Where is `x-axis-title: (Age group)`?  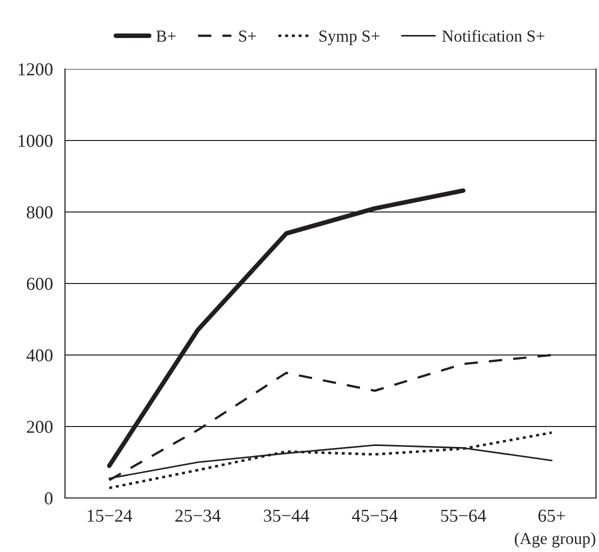
x-axis-title: (Age group) is located at coordinates (555, 540).